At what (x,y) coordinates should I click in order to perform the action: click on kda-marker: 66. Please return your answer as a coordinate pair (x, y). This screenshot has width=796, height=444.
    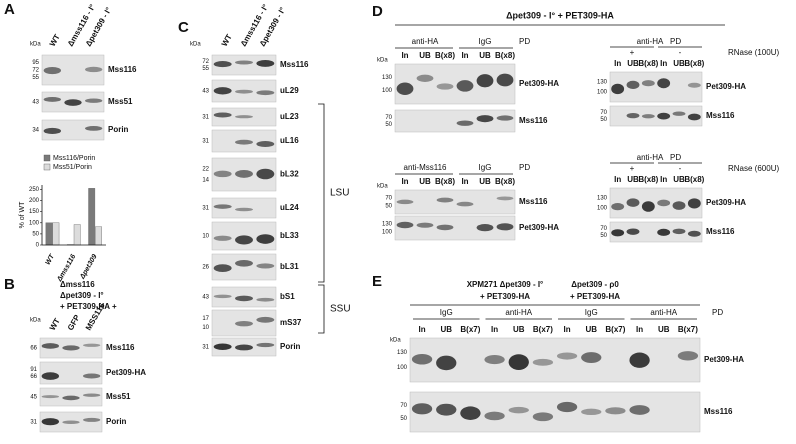
    Looking at the image, I should click on (33, 349).